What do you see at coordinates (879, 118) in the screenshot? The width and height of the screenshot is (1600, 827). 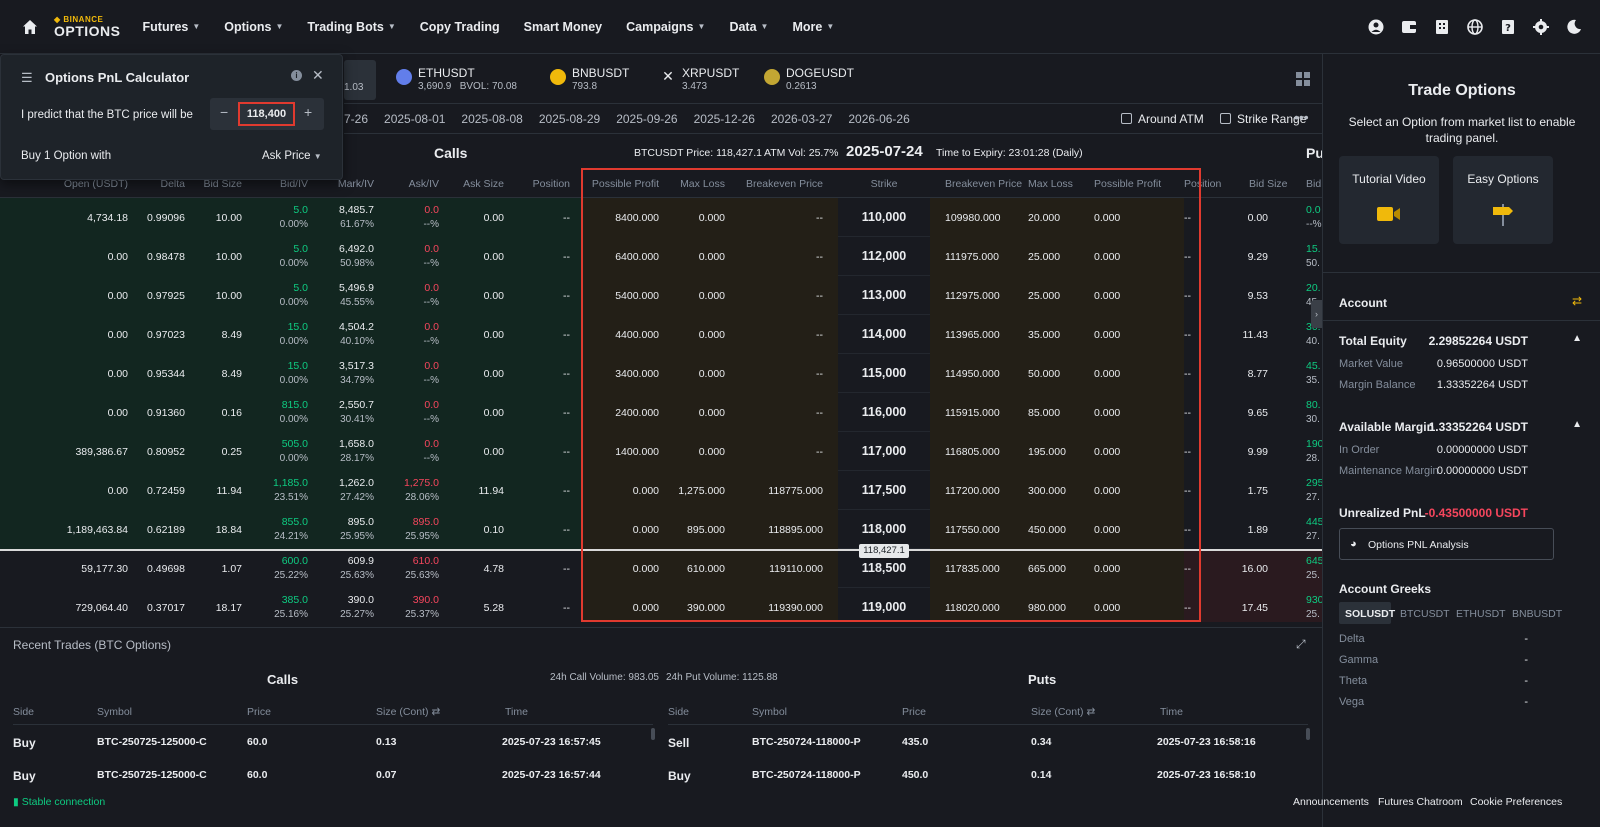 I see `expiry-date-tab: 2026-06-26` at bounding box center [879, 118].